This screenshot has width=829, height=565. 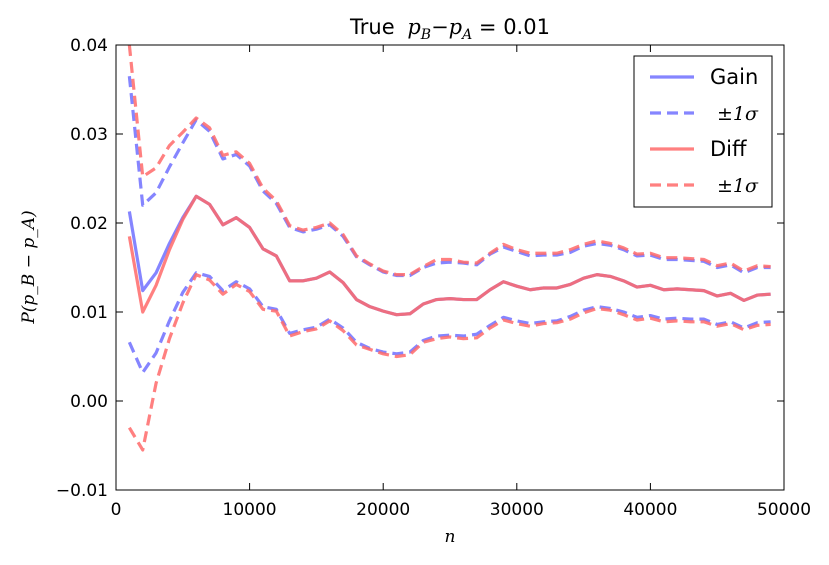 What do you see at coordinates (517, 510) in the screenshot?
I see `x-tick-label: 30000` at bounding box center [517, 510].